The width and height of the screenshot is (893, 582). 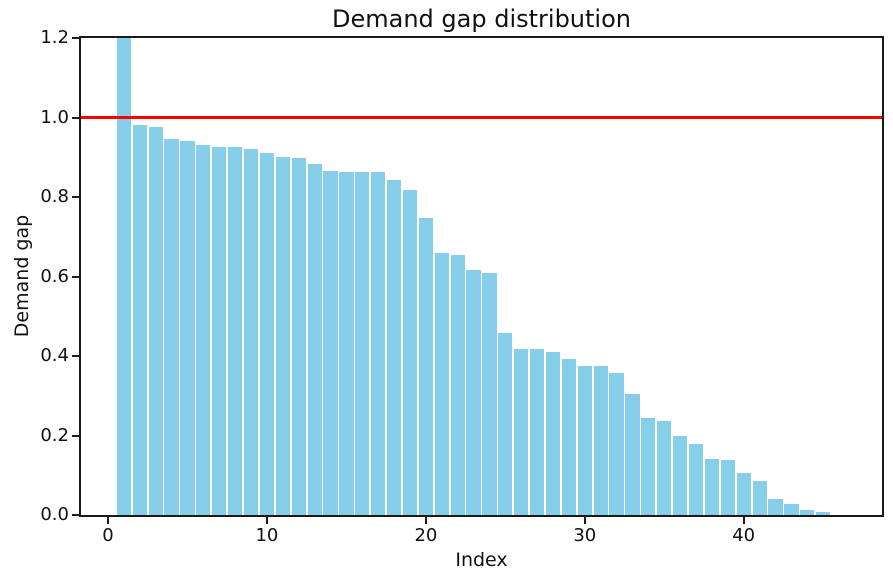 I want to click on y-tick-label-0.4: 0.4, so click(x=54, y=355).